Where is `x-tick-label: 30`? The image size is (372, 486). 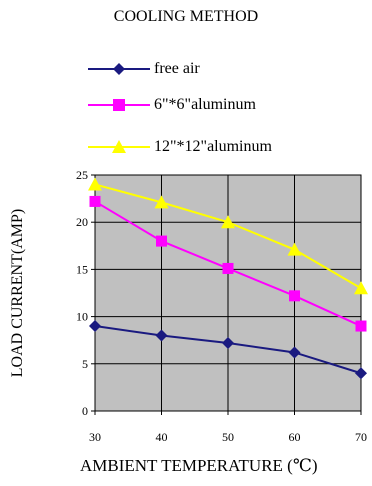 x-tick-label: 30 is located at coordinates (95, 437).